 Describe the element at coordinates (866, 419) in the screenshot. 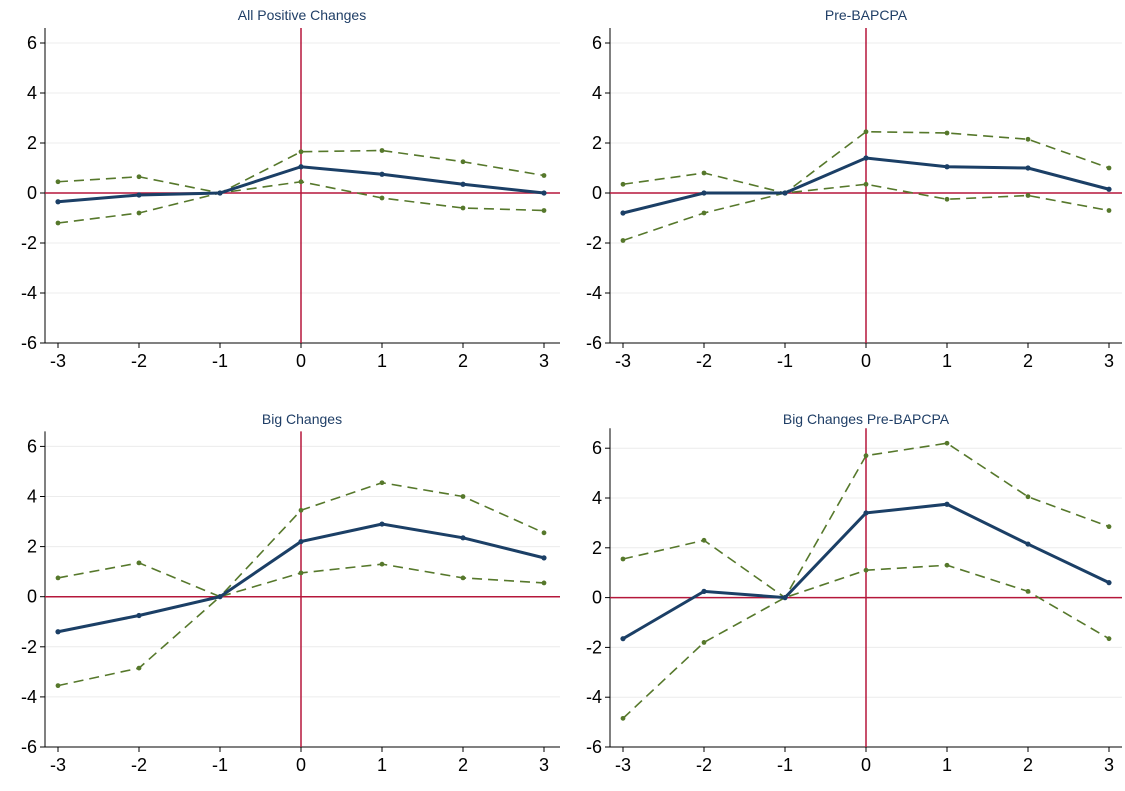

I see `panel-title: Big Changes Pre-BAPCPA` at that location.